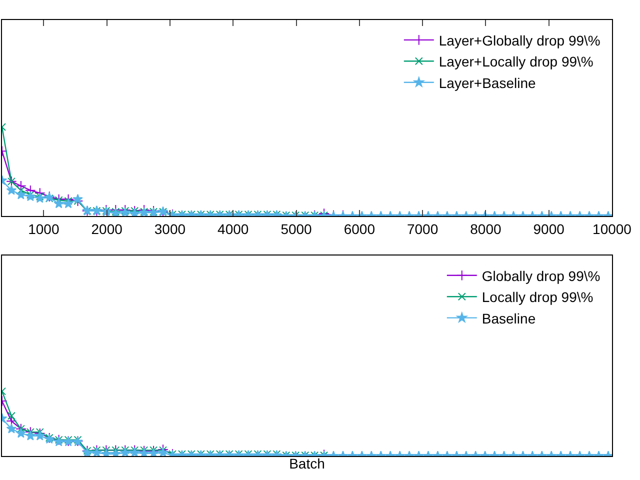 The width and height of the screenshot is (640, 480). Describe the element at coordinates (549, 229) in the screenshot. I see `x-tick-label: 9000` at that location.